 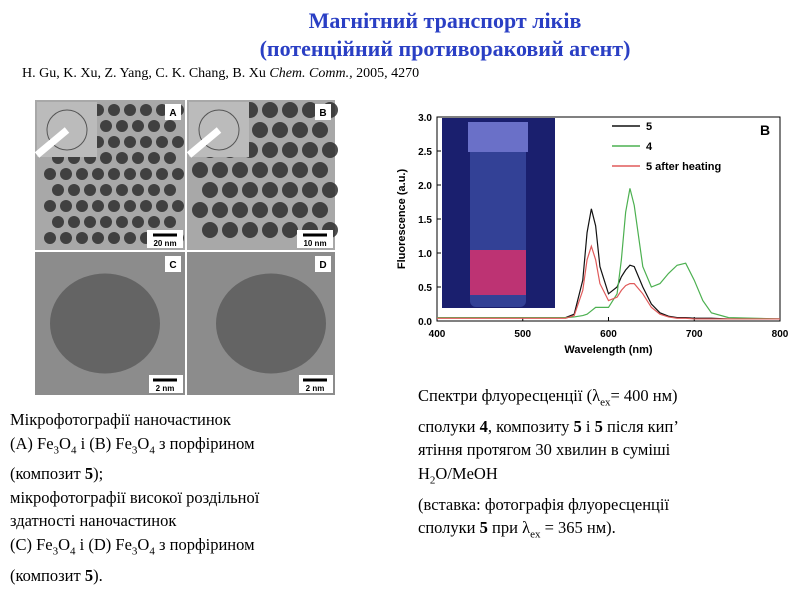 I want to click on title-line: Магнітний транспорт ліків, so click(x=445, y=20).